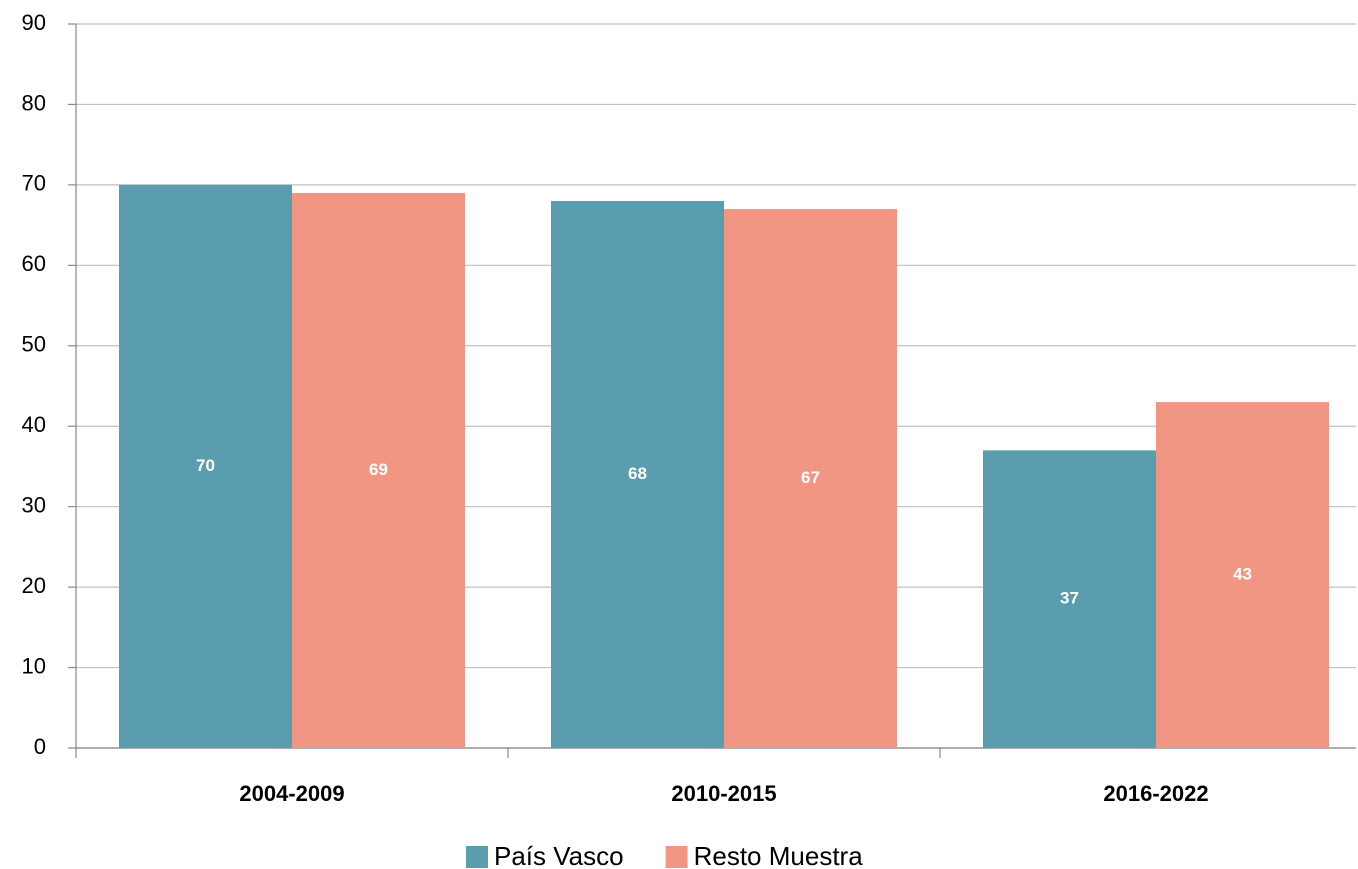 Image resolution: width=1358 pixels, height=869 pixels. What do you see at coordinates (779, 855) in the screenshot?
I see `legend-label: Resto Muestra` at bounding box center [779, 855].